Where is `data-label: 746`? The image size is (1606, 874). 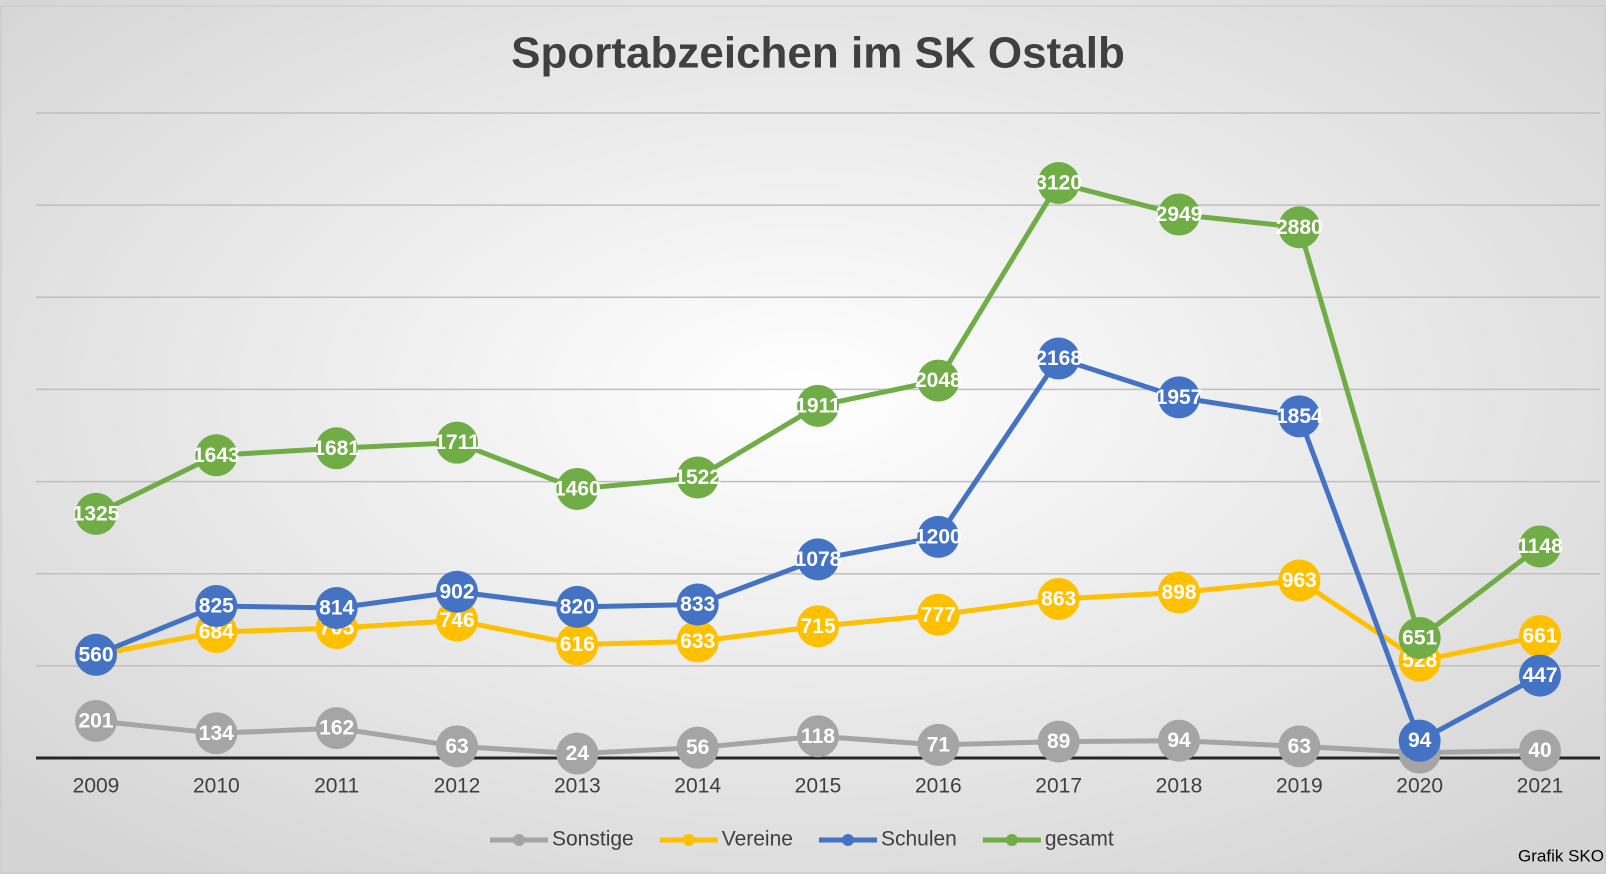
data-label: 746 is located at coordinates (456, 620).